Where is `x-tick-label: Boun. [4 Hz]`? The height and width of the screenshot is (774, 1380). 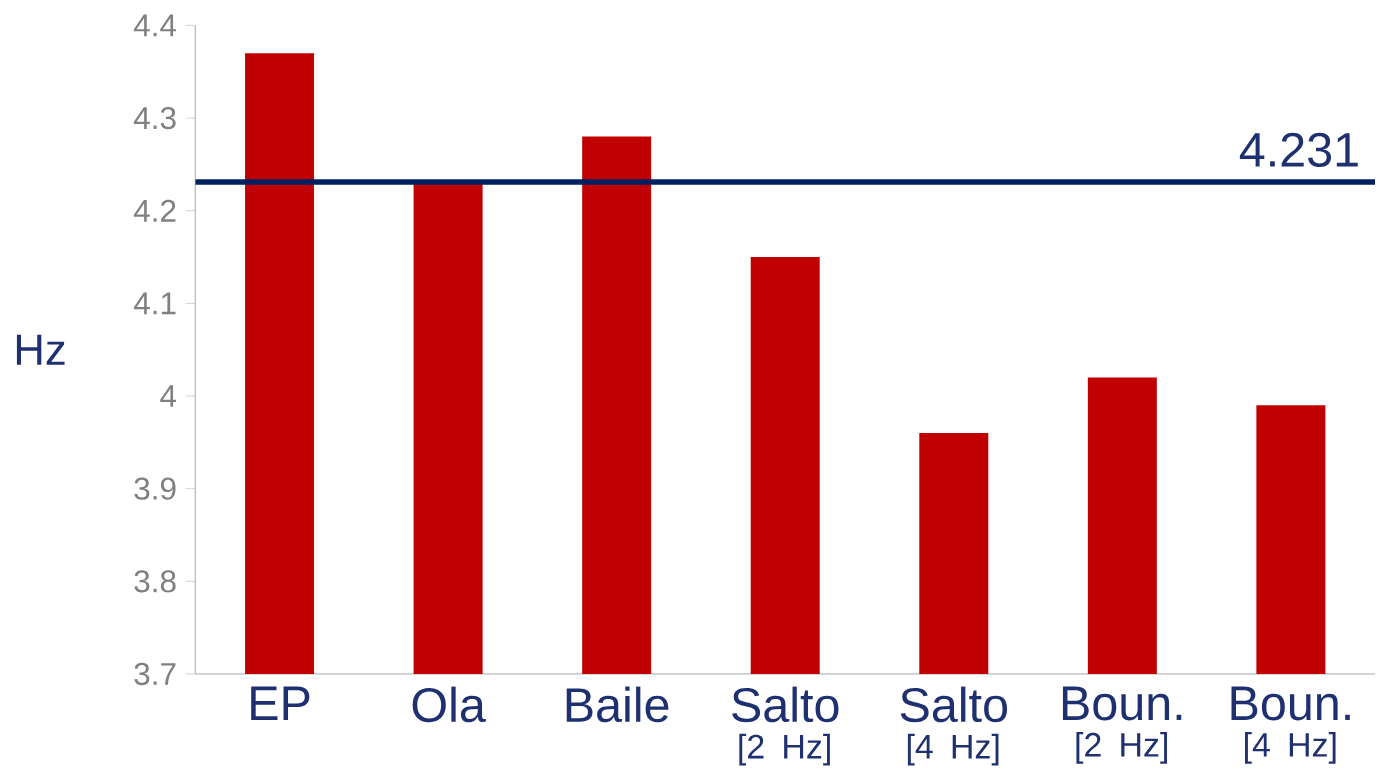 x-tick-label: Boun. [4 Hz] is located at coordinates (1290, 725).